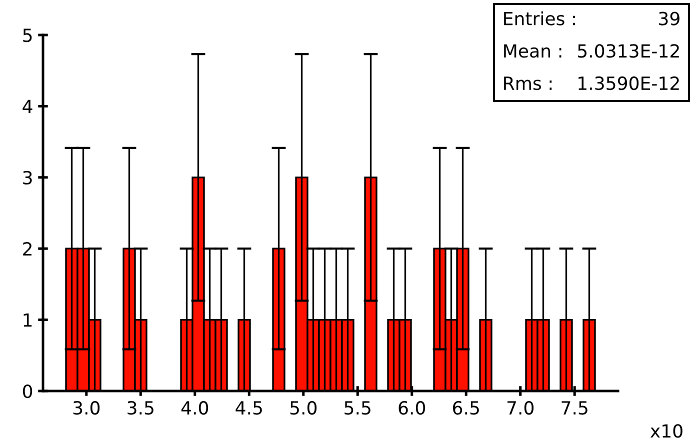 The height and width of the screenshot is (448, 694). What do you see at coordinates (27, 107) in the screenshot?
I see `y-tick-label: 4` at bounding box center [27, 107].